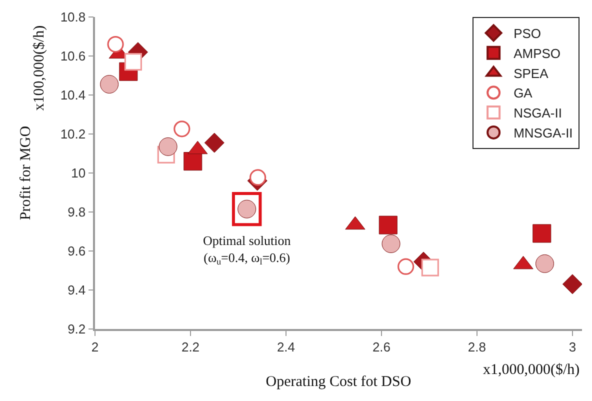  I want to click on legend-label: GA, so click(523, 93).